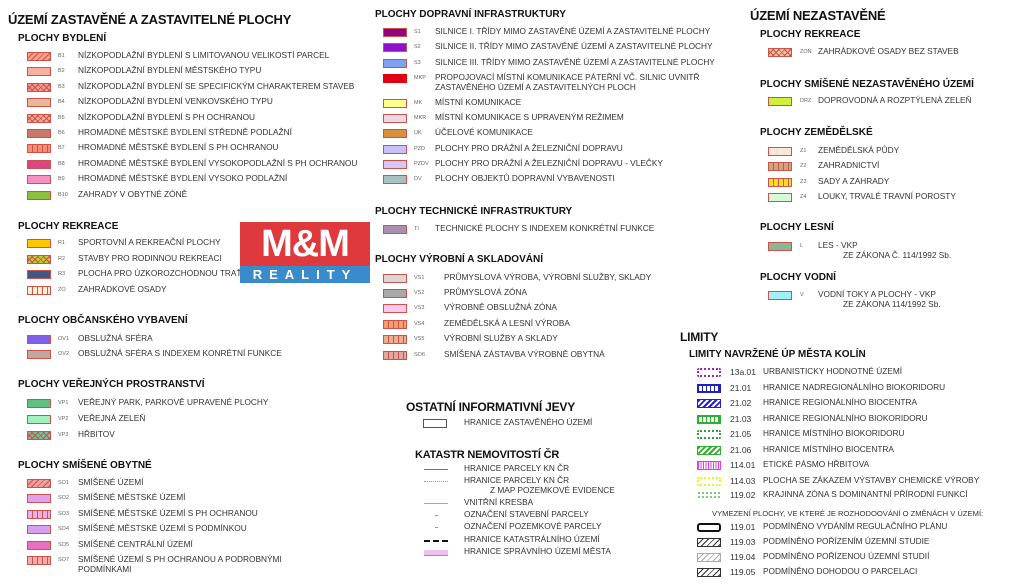 This screenshot has width=1024, height=588. Describe the element at coordinates (162, 528) in the screenshot. I see `legend-label: SMÍŠENÉ MĚSTSKÉ ÚZEMÍ S PODMÍNKOU` at that location.